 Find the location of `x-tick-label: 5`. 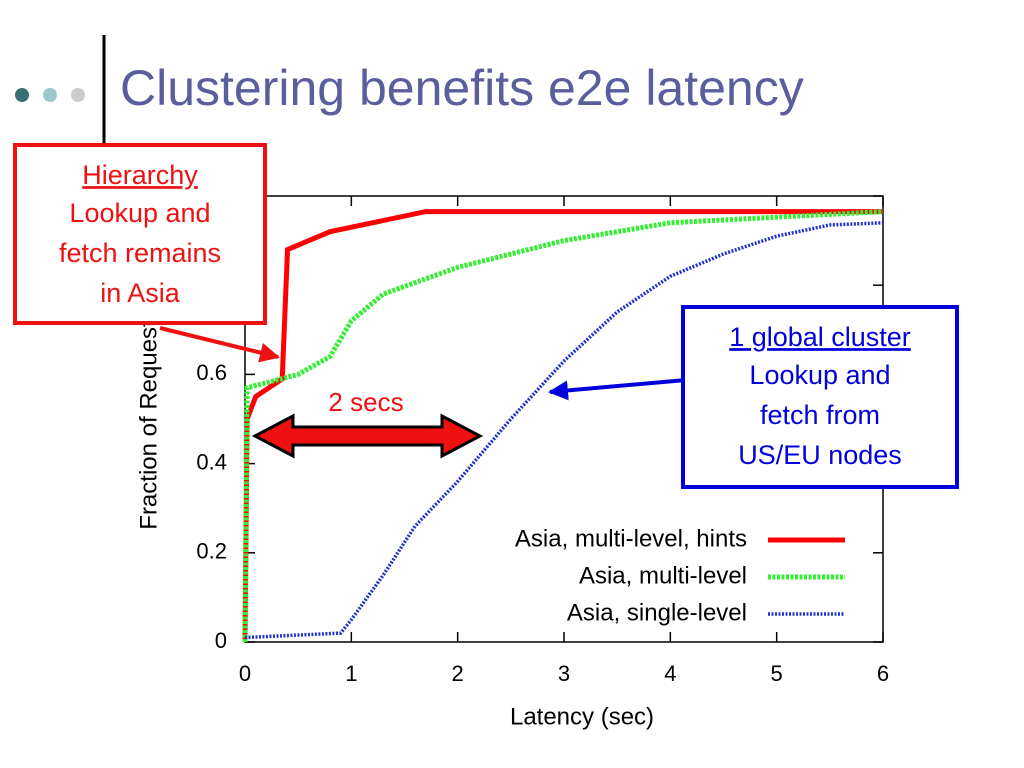

x-tick-label: 5 is located at coordinates (777, 673).